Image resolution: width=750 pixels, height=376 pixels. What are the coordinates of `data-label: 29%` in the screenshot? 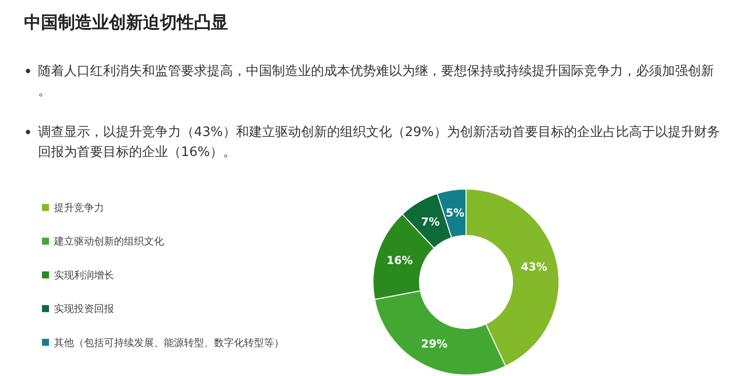 It's located at (434, 344).